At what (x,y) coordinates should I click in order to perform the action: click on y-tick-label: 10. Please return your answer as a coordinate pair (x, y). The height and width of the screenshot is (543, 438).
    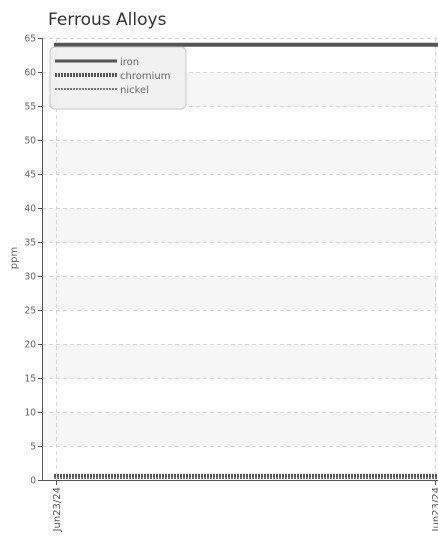
    Looking at the image, I should click on (31, 413).